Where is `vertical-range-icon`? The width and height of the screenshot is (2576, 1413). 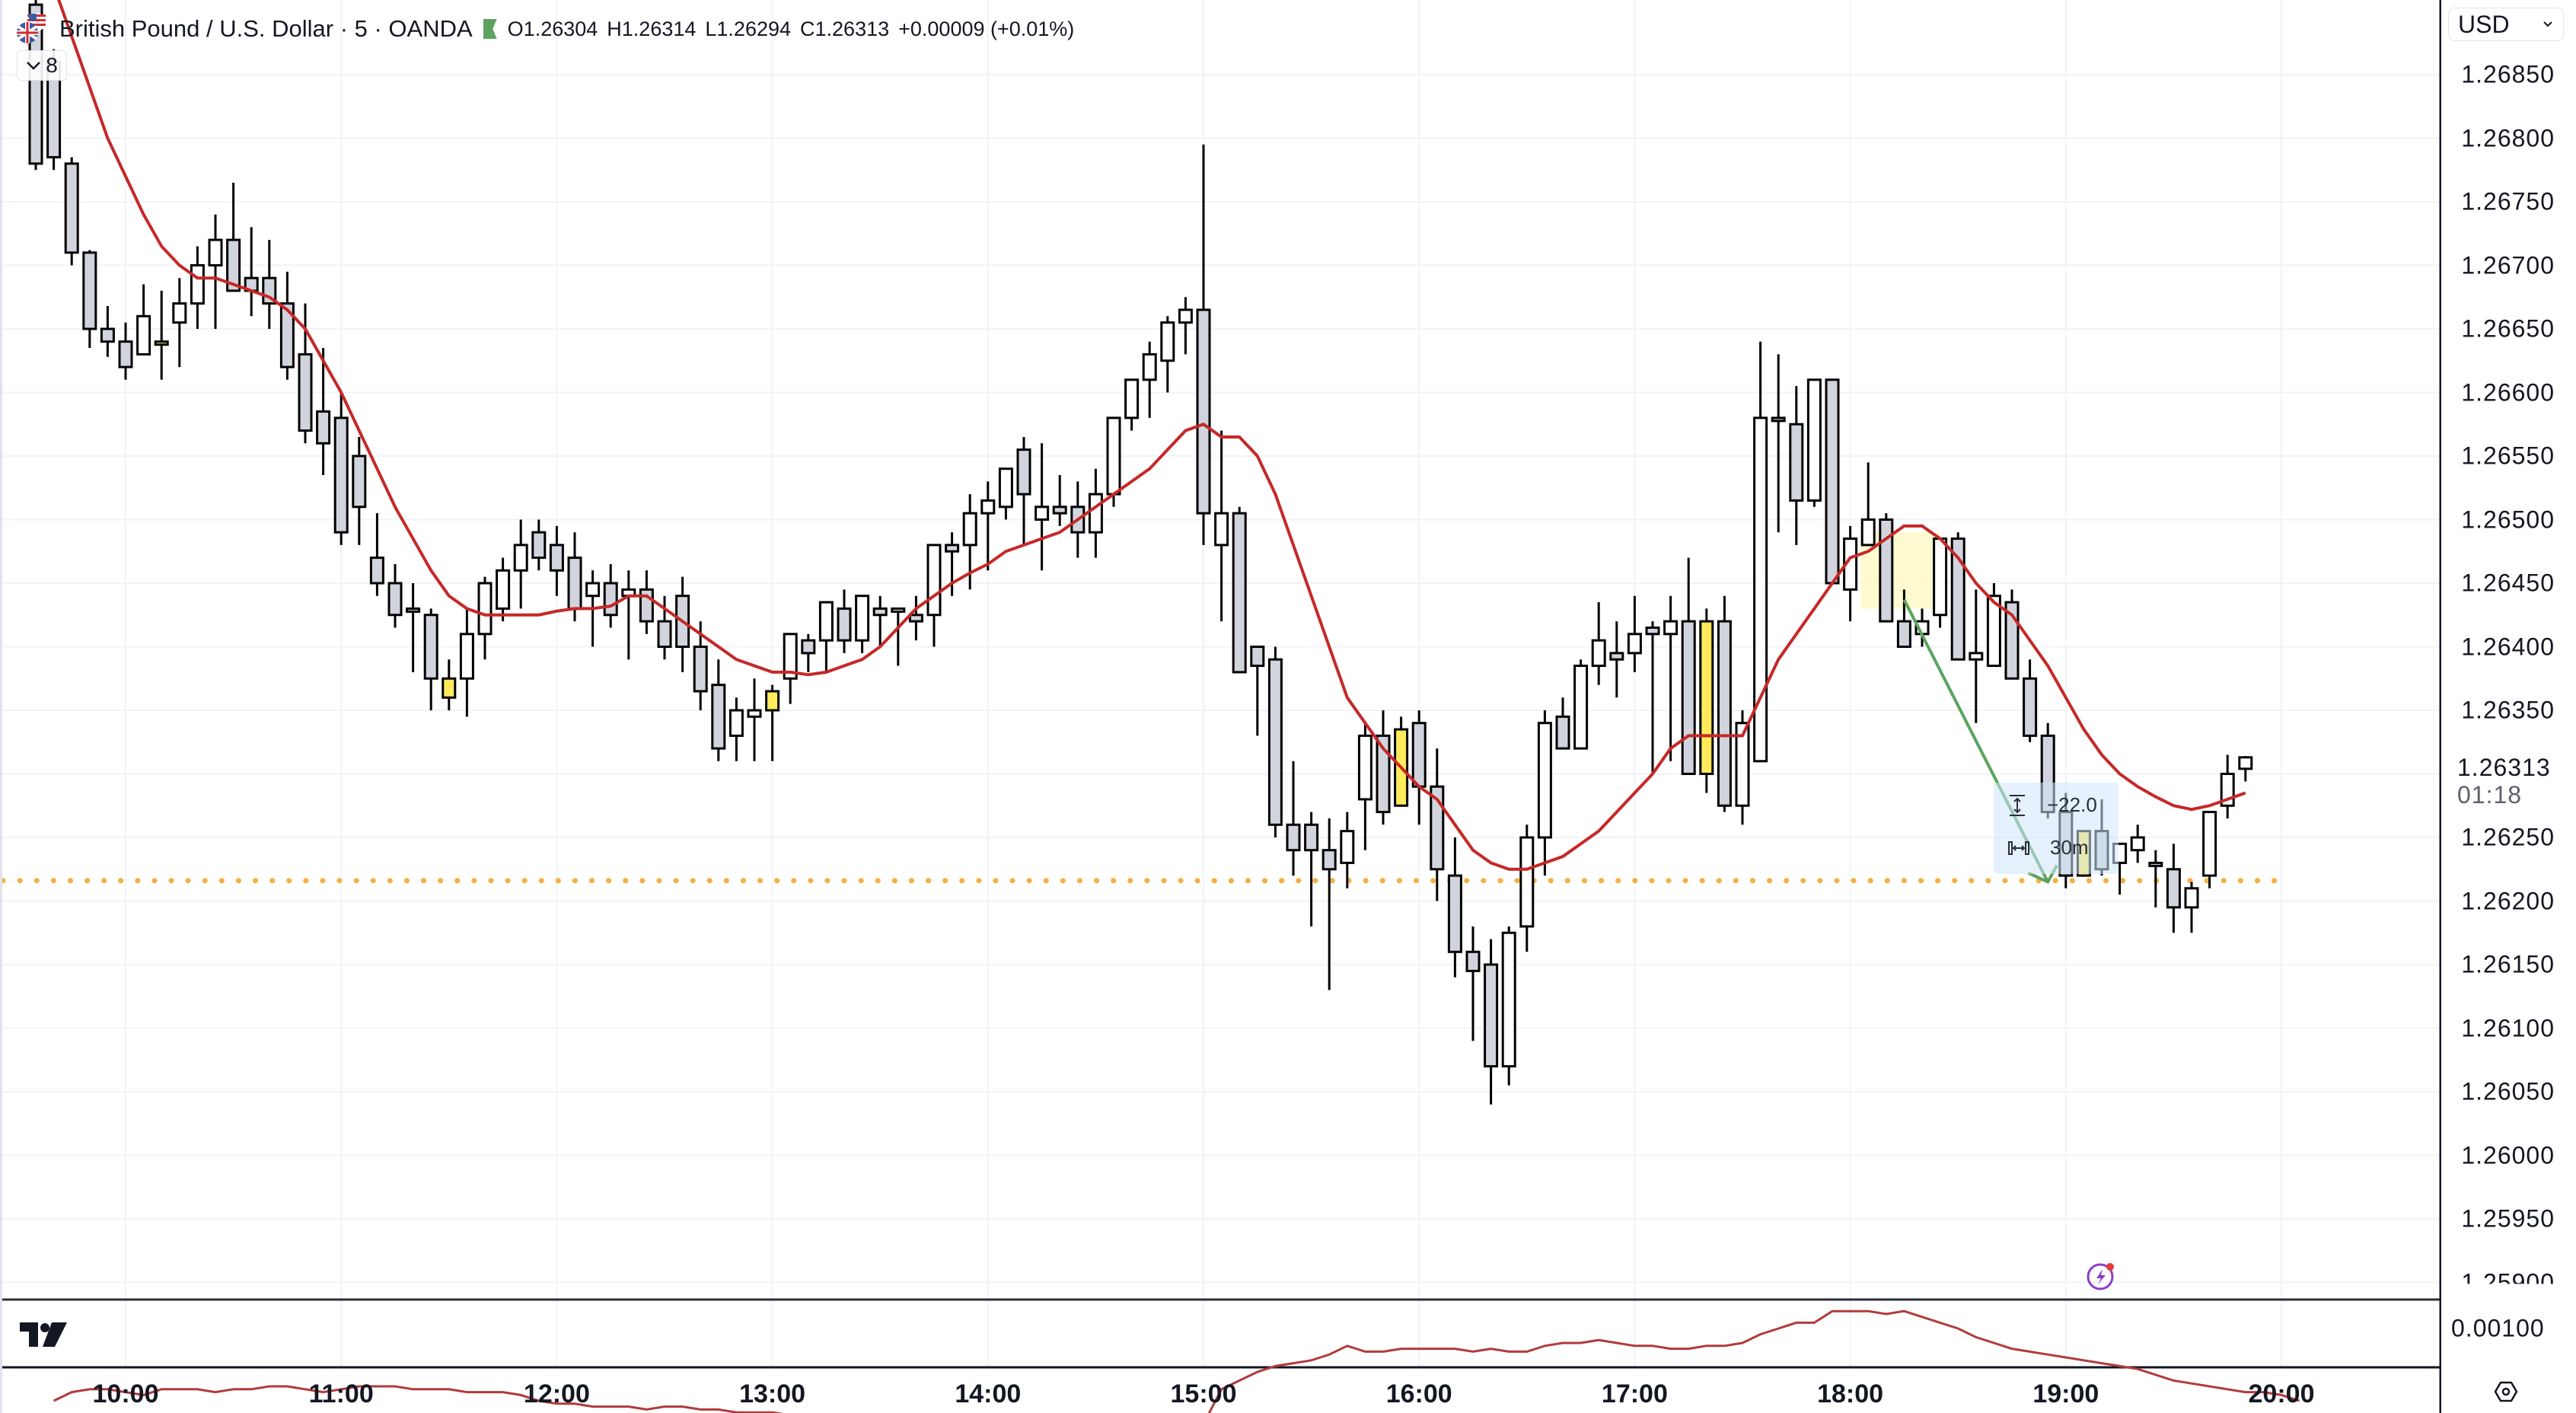
vertical-range-icon is located at coordinates (2018, 805).